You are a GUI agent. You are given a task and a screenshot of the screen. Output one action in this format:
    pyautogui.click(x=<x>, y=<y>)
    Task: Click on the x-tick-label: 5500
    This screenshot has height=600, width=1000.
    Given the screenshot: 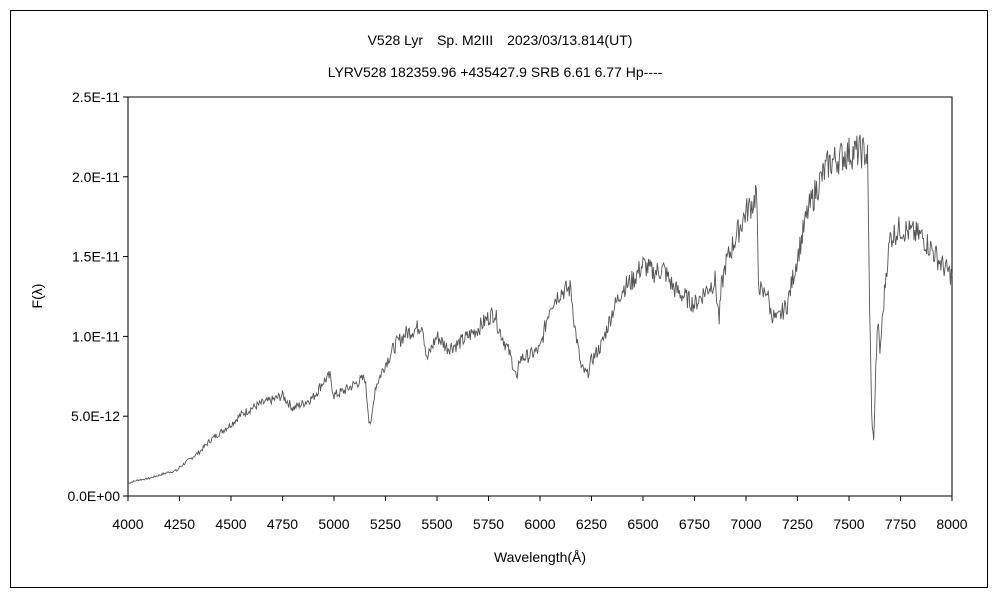 What is the action you would take?
    pyautogui.click(x=436, y=524)
    